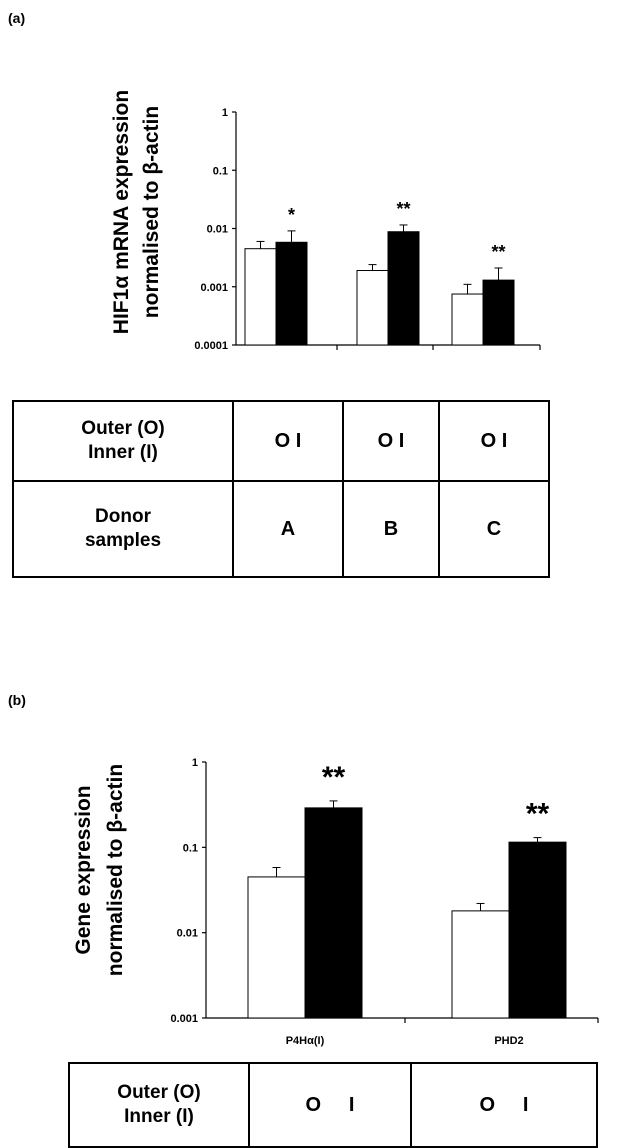 The width and height of the screenshot is (627, 1148). Describe the element at coordinates (391, 529) in the screenshot. I see `table-a-cell-donor-b: B` at that location.